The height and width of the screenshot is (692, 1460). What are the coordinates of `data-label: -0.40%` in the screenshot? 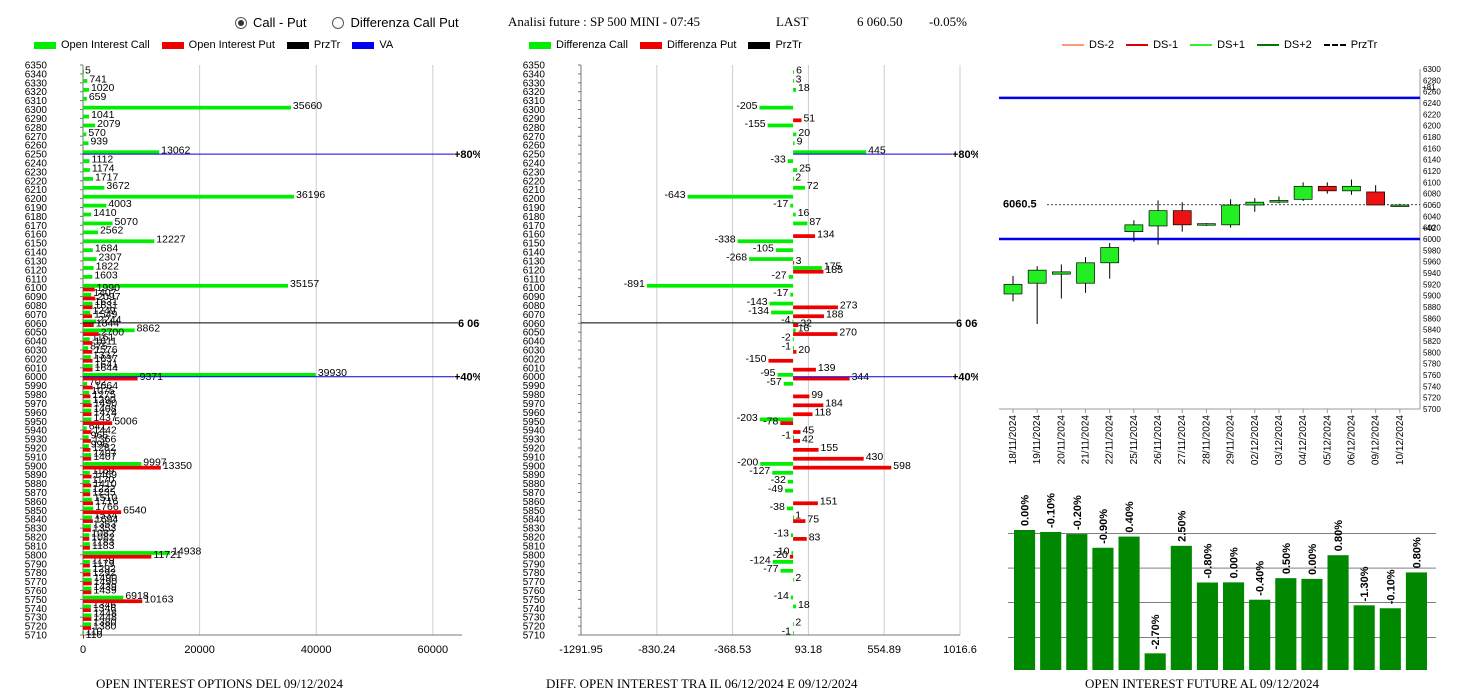 It's located at (1261, 578).